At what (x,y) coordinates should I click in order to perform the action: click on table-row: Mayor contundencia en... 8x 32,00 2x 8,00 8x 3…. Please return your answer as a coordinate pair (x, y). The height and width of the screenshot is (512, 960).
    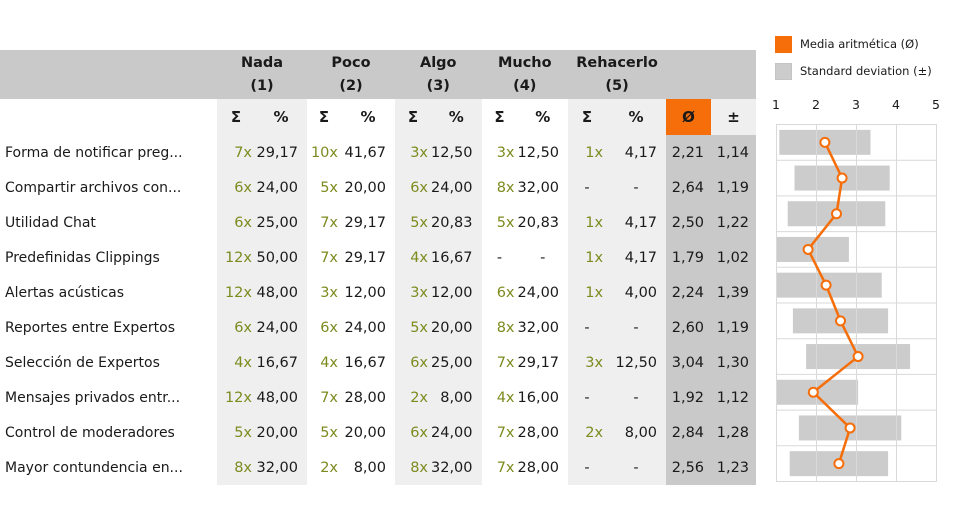
    Looking at the image, I should click on (378, 467).